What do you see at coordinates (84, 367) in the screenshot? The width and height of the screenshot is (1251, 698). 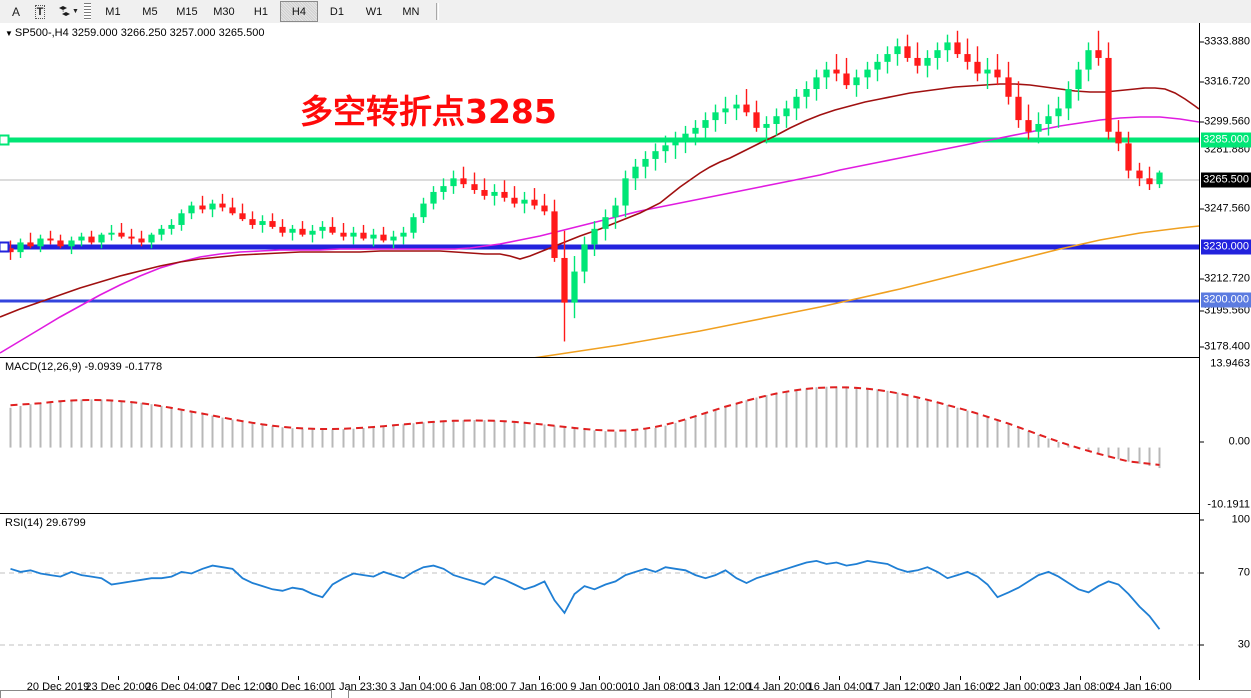 I see `macd-pane-header: MACD(12,26,9) -9.0939 -0.1778` at bounding box center [84, 367].